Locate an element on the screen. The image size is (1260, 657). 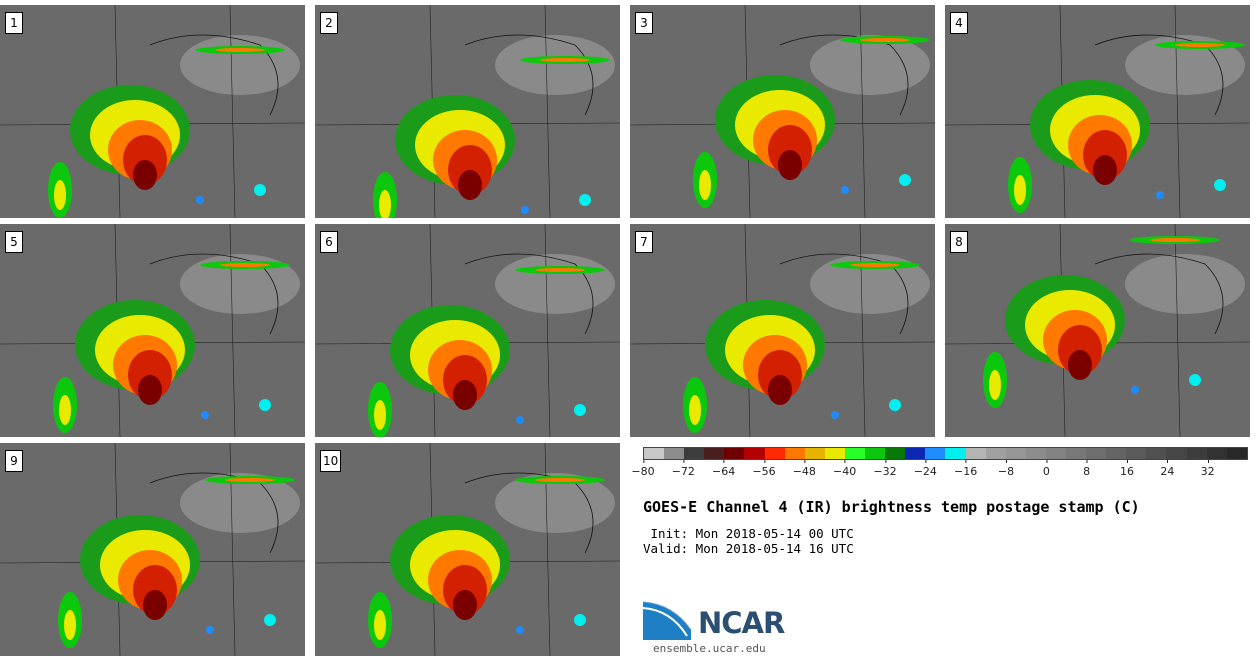
logo-wordmark: NCAR is located at coordinates (741, 623).